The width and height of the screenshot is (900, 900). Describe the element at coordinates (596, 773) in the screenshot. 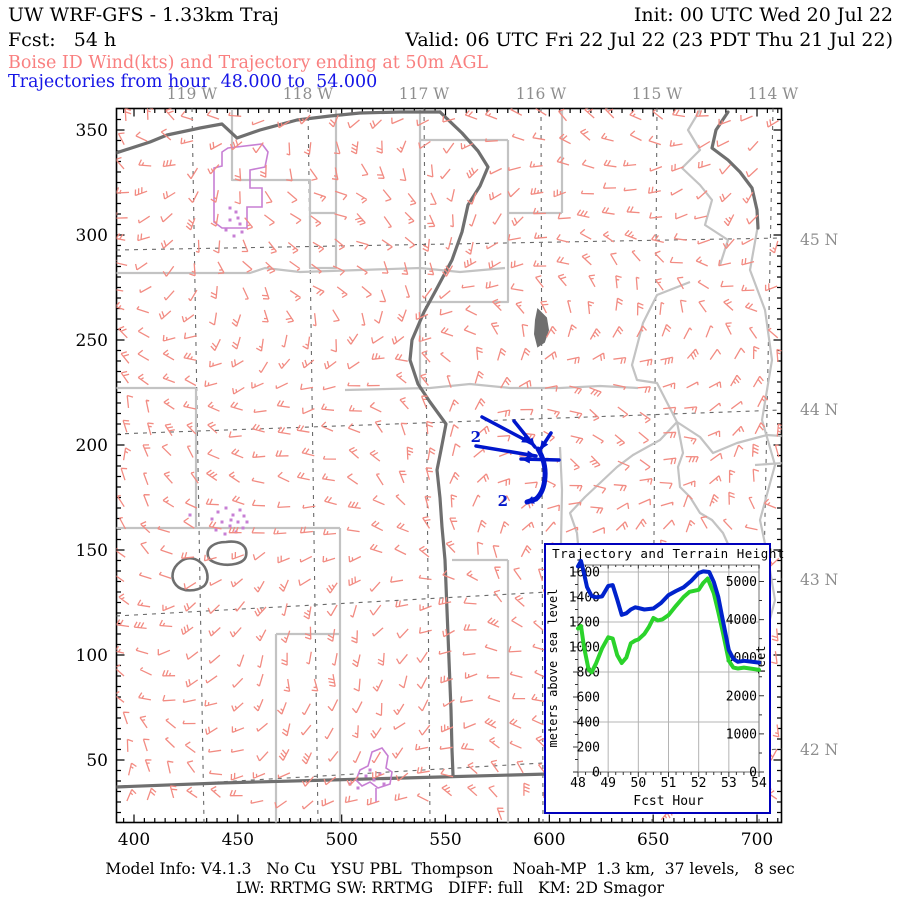

I see `inset-y-tick-label: 0` at that location.